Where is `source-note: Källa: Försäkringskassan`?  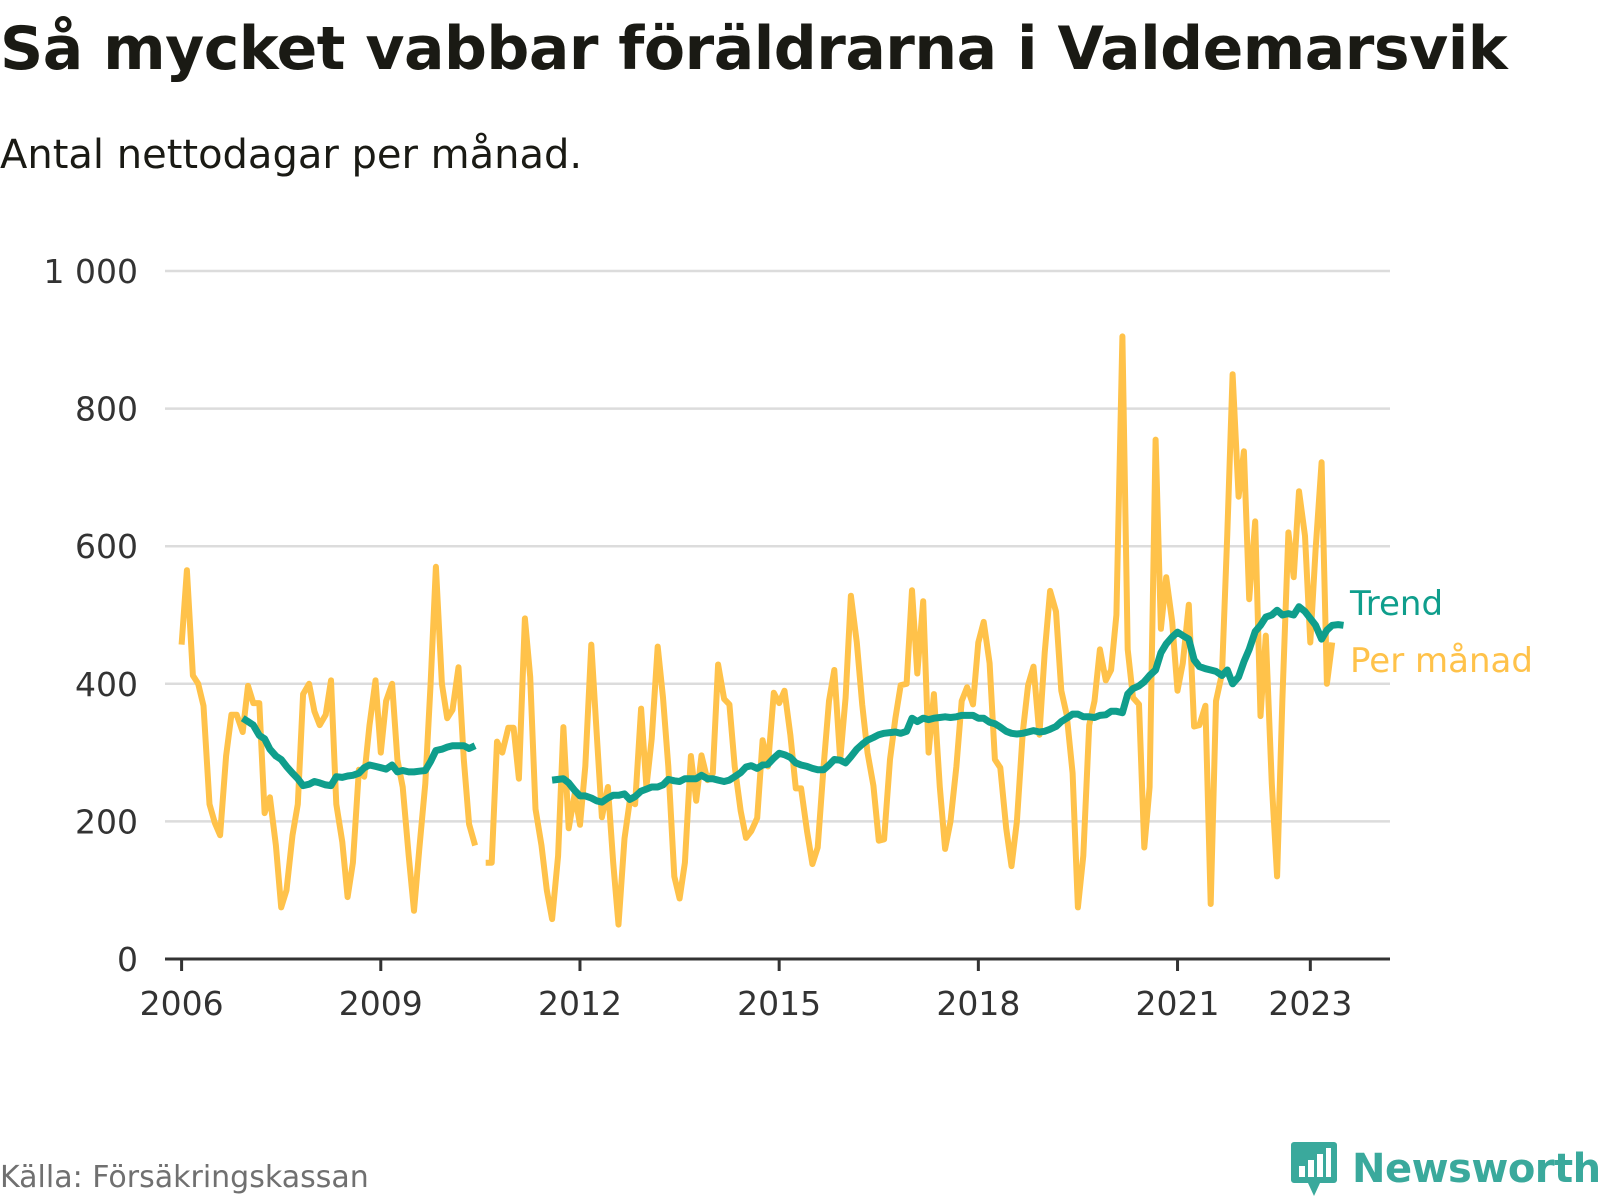 source-note: Källa: Försäkringskassan is located at coordinates (184, 1177).